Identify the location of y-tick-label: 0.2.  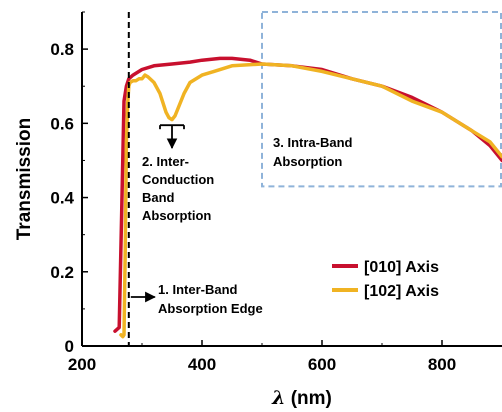
(62, 272).